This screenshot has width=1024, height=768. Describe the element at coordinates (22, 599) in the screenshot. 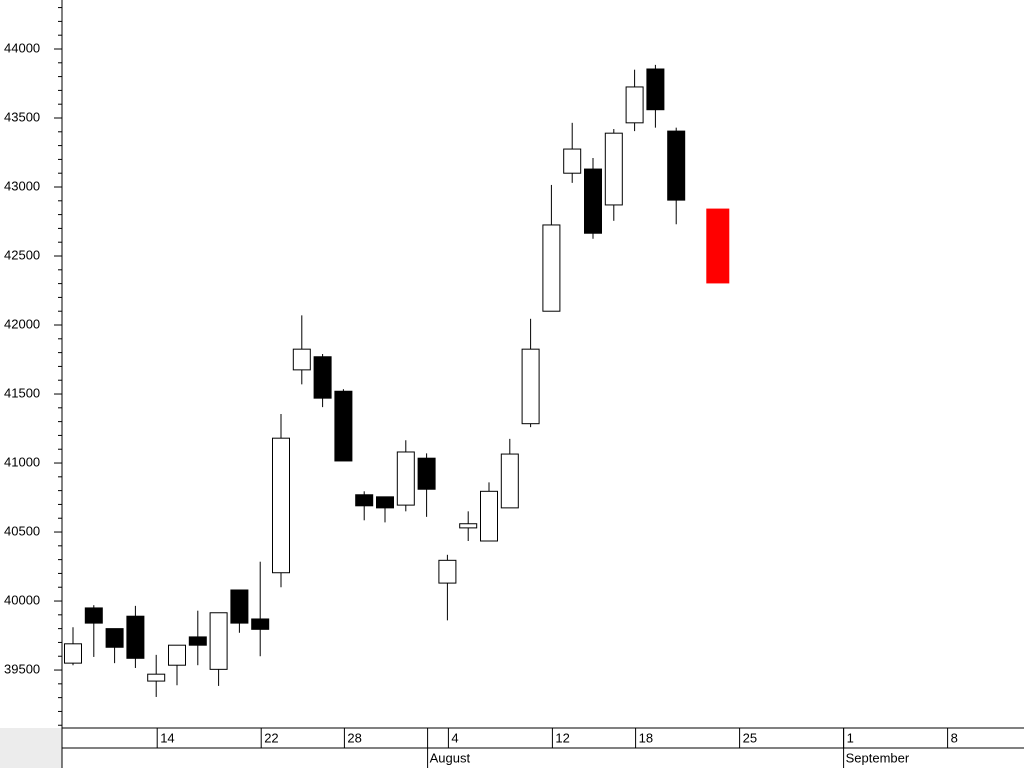

I see `y-tick-label: 40000` at that location.